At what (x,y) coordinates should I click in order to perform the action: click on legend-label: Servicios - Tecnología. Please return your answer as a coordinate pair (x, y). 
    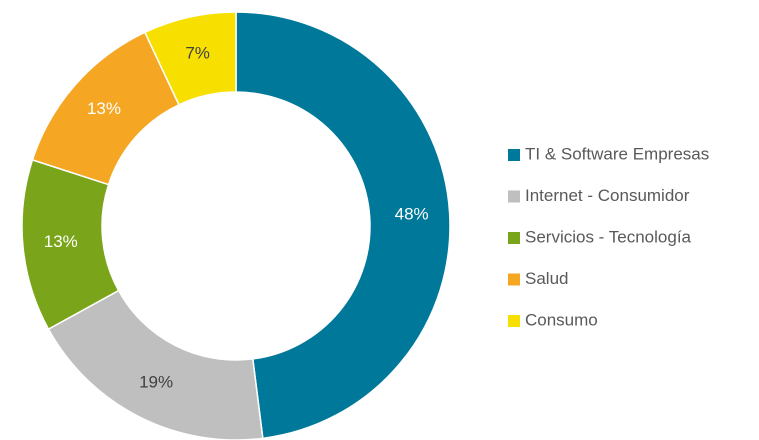
    Looking at the image, I should click on (608, 236).